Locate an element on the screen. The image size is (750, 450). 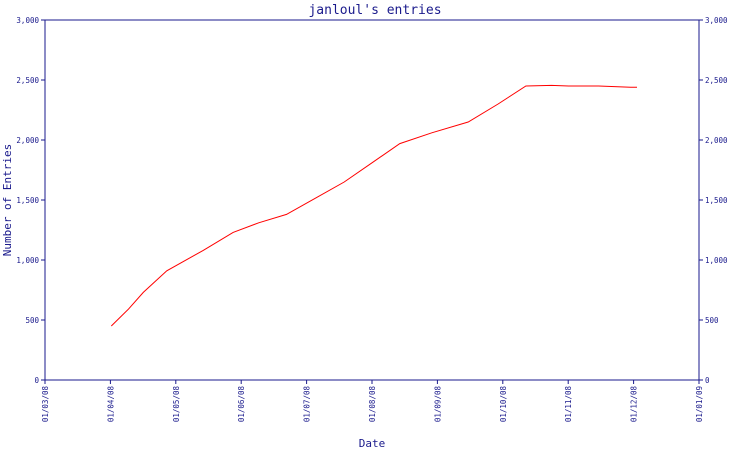
x-tick-label: 01/09/08 is located at coordinates (437, 404).